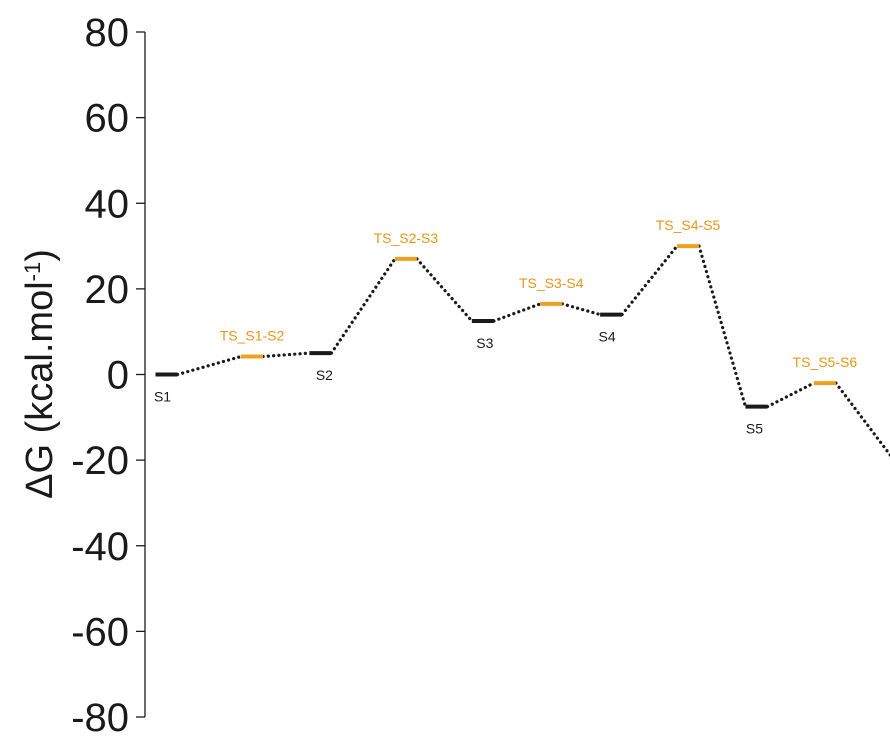 Image resolution: width=890 pixels, height=738 pixels. I want to click on connection-TS_S1-S2-S2, so click(286, 355).